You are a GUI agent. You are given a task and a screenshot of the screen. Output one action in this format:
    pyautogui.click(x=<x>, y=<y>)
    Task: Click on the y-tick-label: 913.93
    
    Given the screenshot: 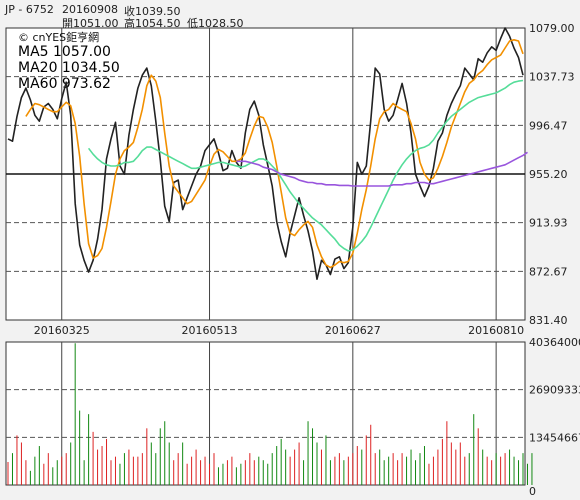 What is the action you would take?
    pyautogui.click(x=548, y=223)
    